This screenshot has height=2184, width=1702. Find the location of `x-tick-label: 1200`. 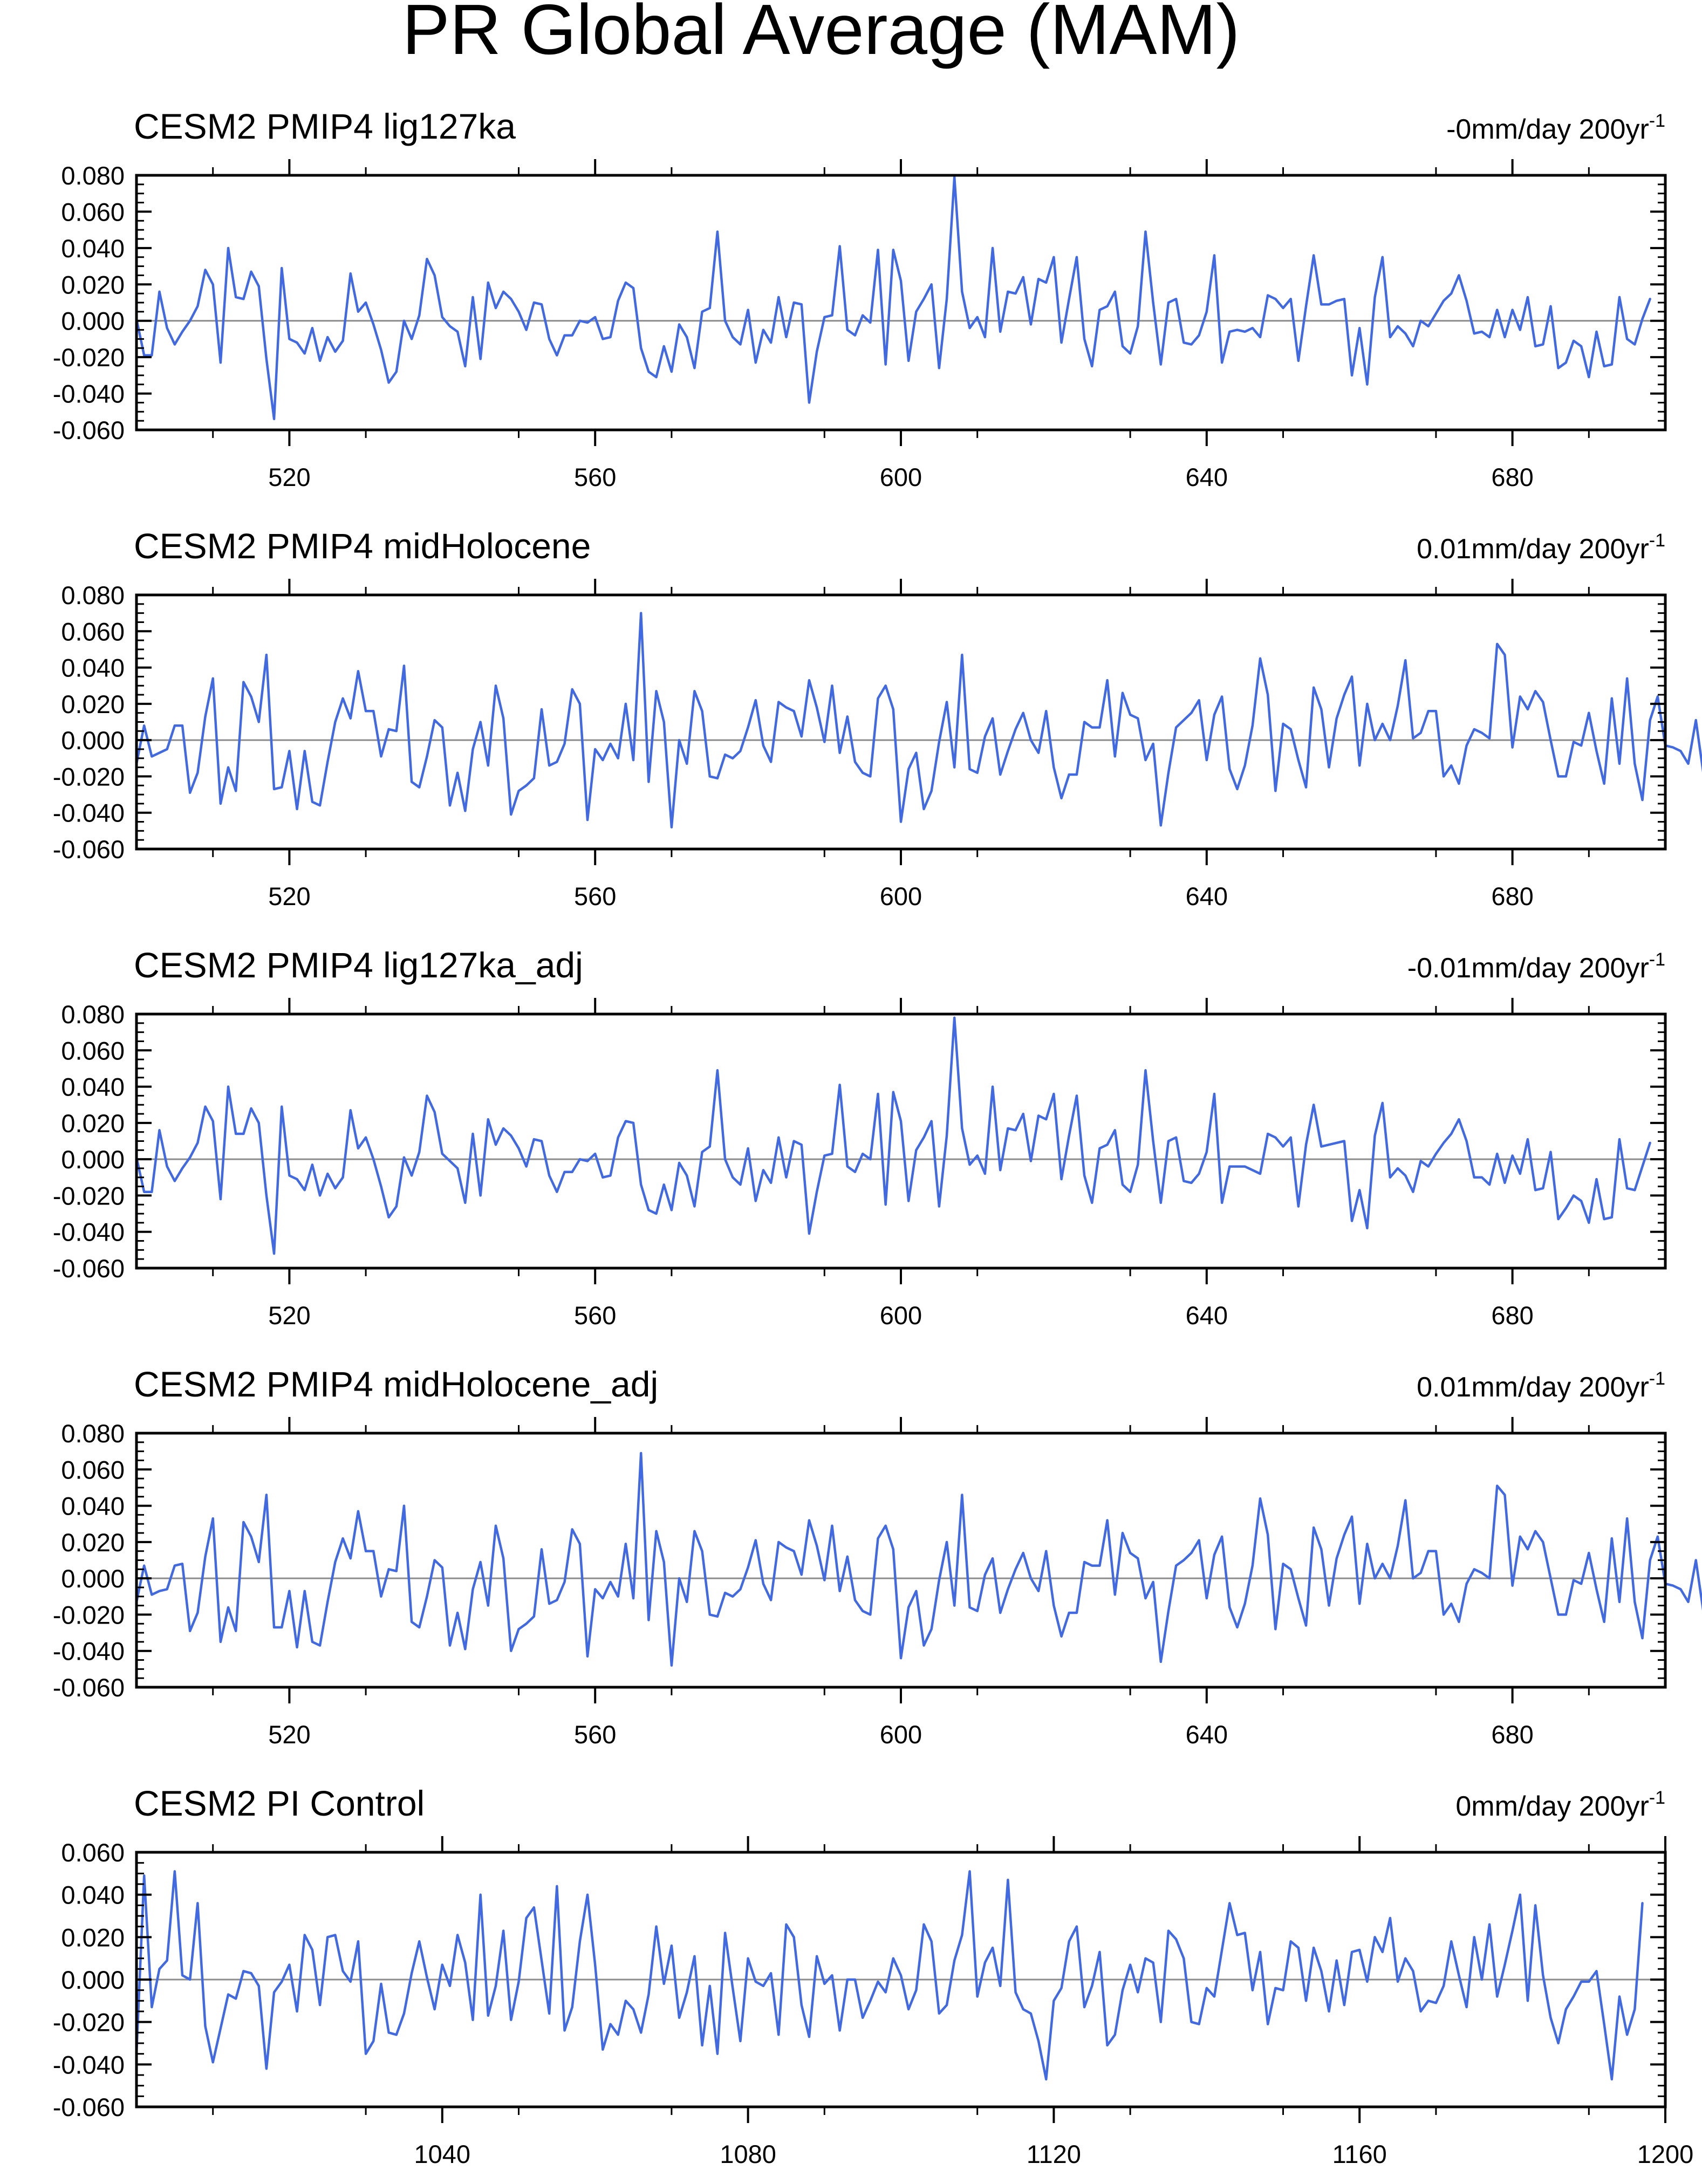

x-tick-label: 1200 is located at coordinates (1666, 2154).